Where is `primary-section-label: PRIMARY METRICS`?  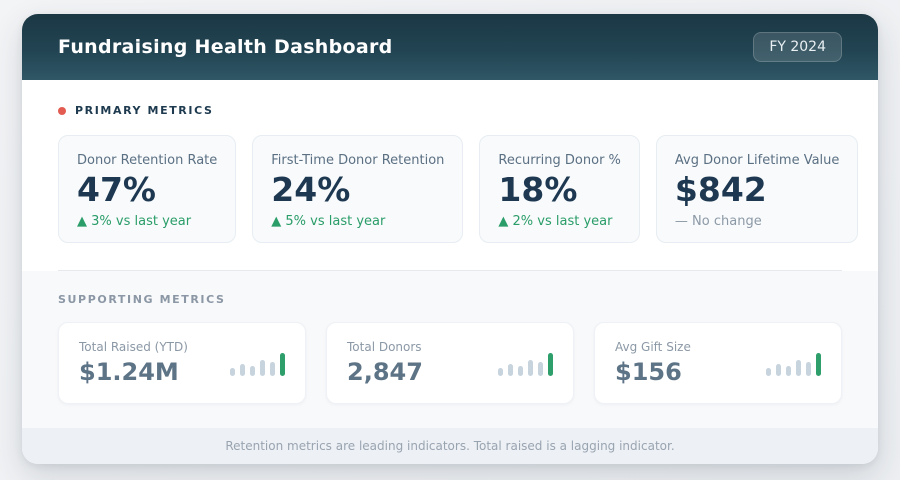
primary-section-label: PRIMARY METRICS is located at coordinates (144, 110).